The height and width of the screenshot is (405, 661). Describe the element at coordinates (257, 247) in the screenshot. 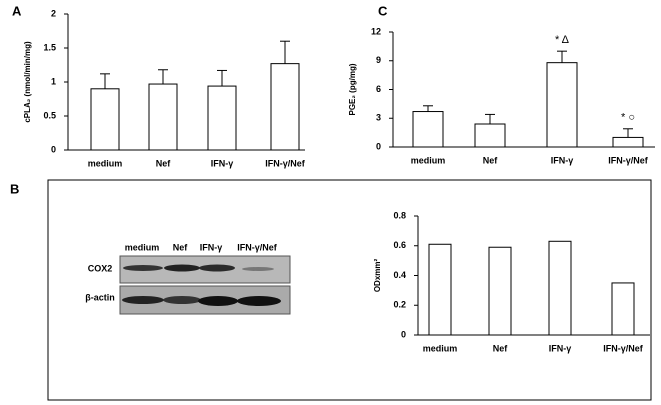

I see `lane-label: IFN-γ/Nef` at that location.